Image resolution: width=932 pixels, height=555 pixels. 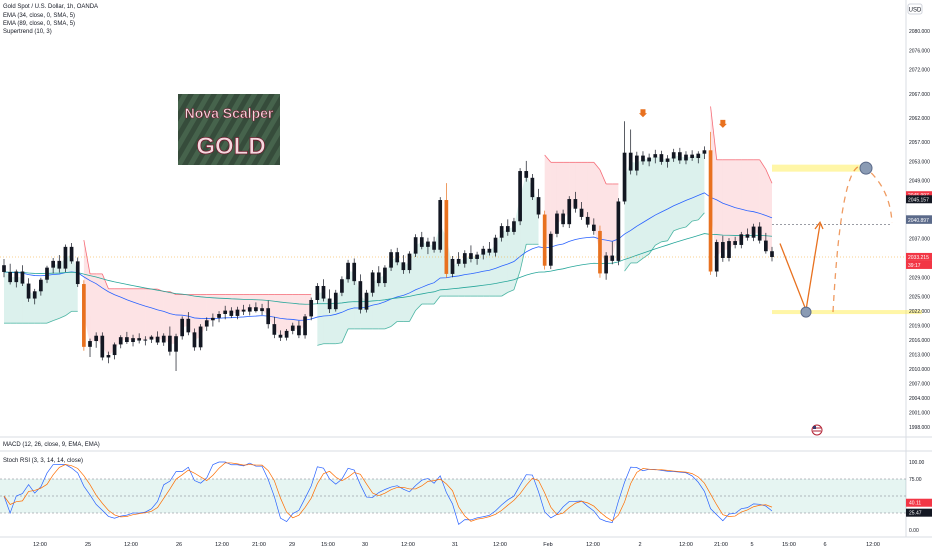 What do you see at coordinates (919, 370) in the screenshot?
I see `price-tick-label: 2010.000` at bounding box center [919, 370].